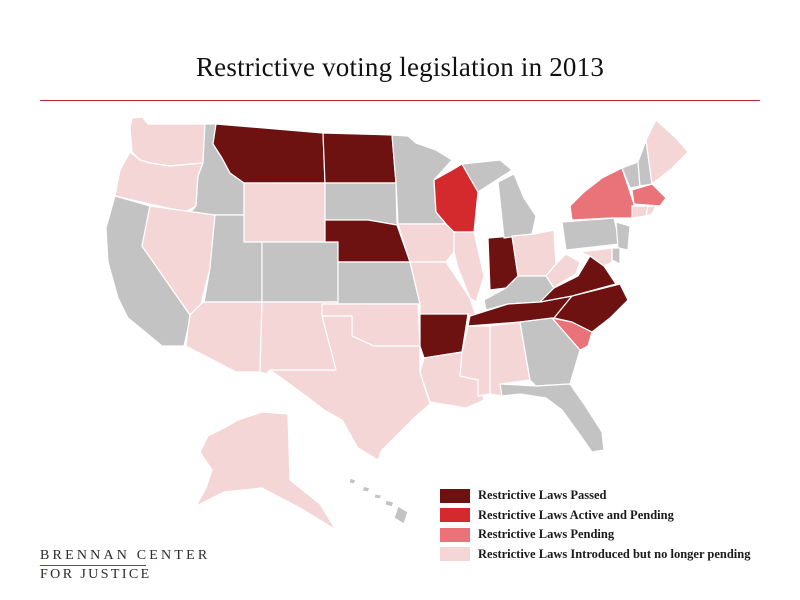 This screenshot has height=600, width=800. Describe the element at coordinates (552, 418) in the screenshot. I see `state-FL` at that location.